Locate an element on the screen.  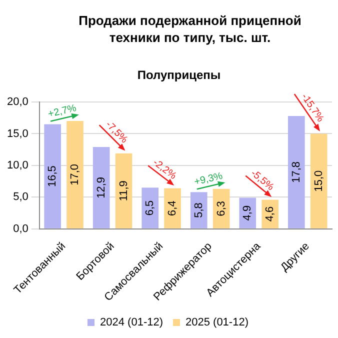
data-label: 12,9 is located at coordinates (101, 187).